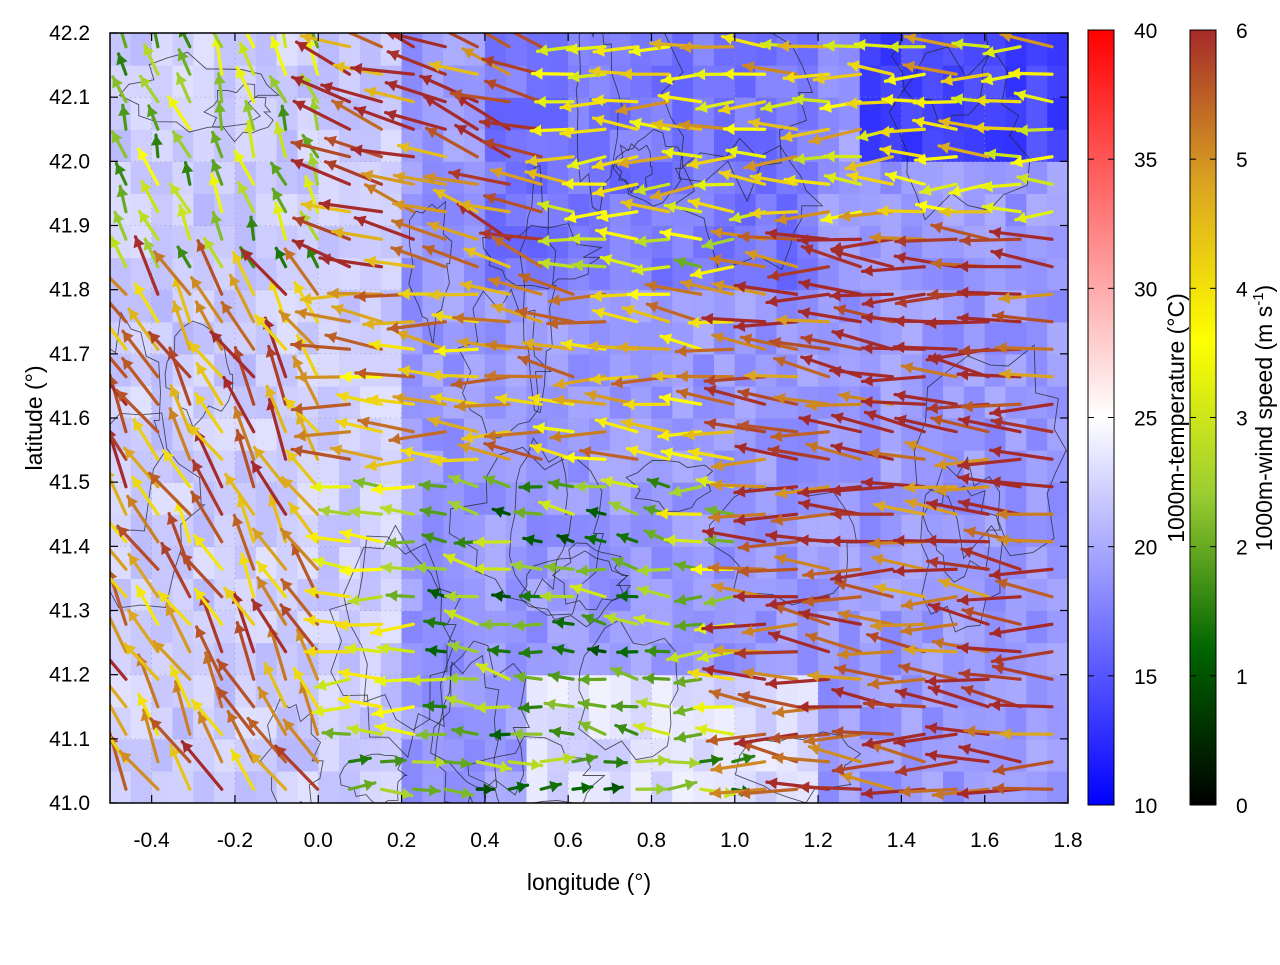 The height and width of the screenshot is (965, 1280). Describe the element at coordinates (1242, 289) in the screenshot. I see `wind-colorbar-tick-label: 4` at that location.